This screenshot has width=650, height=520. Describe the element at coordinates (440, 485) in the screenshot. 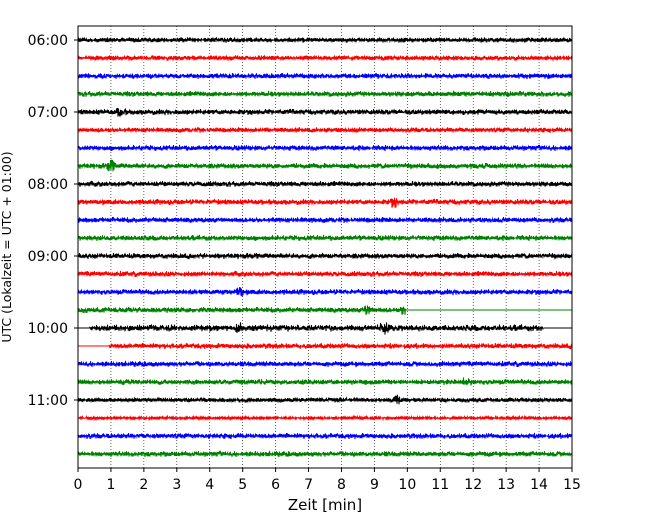

I see `x-tick-label: 11` at that location.